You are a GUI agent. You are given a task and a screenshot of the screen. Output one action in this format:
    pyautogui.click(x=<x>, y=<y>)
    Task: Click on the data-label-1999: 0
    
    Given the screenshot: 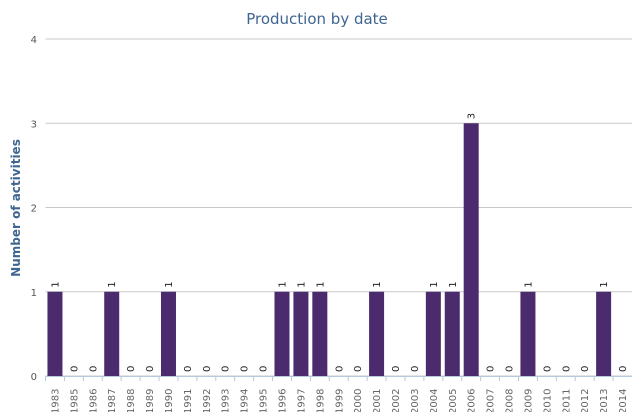 What is the action you would take?
    pyautogui.click(x=339, y=369)
    